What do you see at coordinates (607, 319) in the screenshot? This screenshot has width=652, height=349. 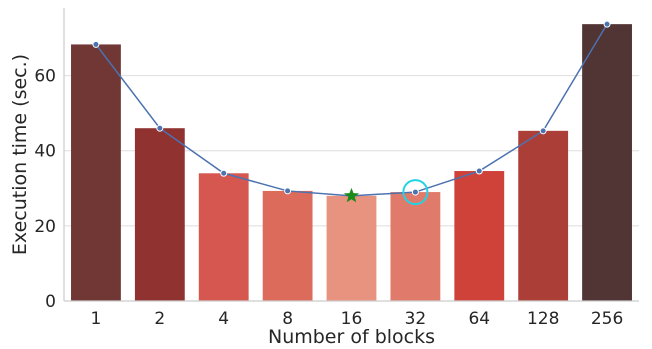 I see `x-tick-label: 256` at bounding box center [607, 319].